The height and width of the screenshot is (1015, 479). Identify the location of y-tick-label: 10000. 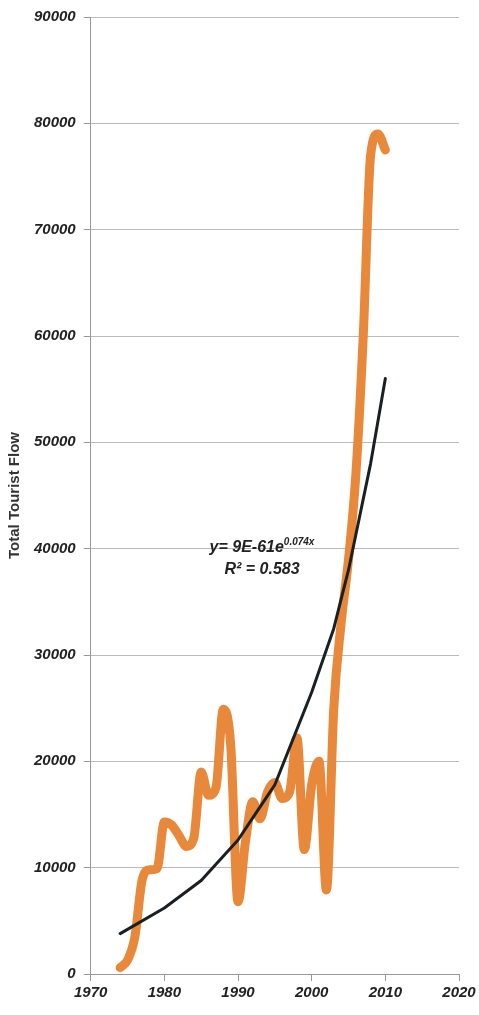
(55, 866).